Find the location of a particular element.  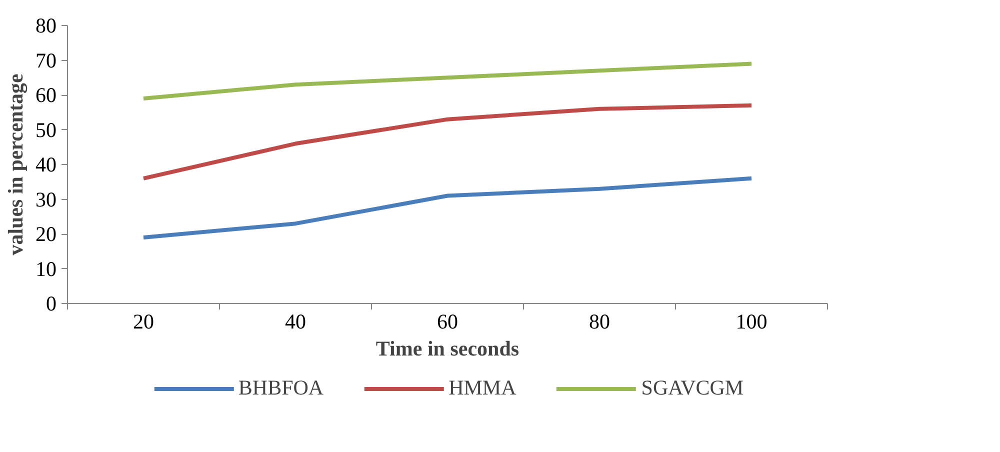

legend-label: SGAVCGM is located at coordinates (692, 388).